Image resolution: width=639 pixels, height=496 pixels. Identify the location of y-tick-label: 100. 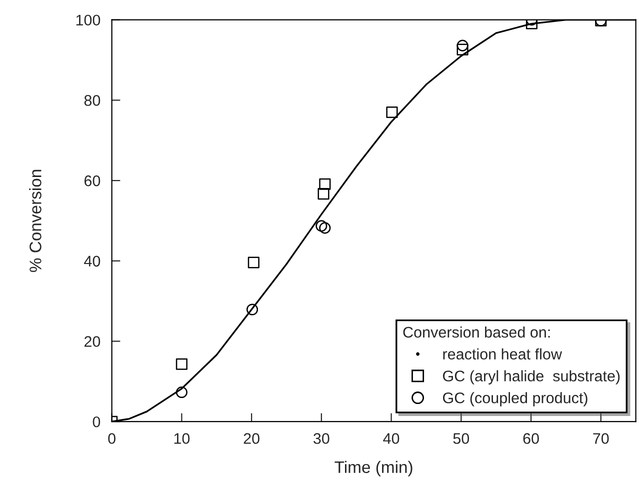
(88, 20).